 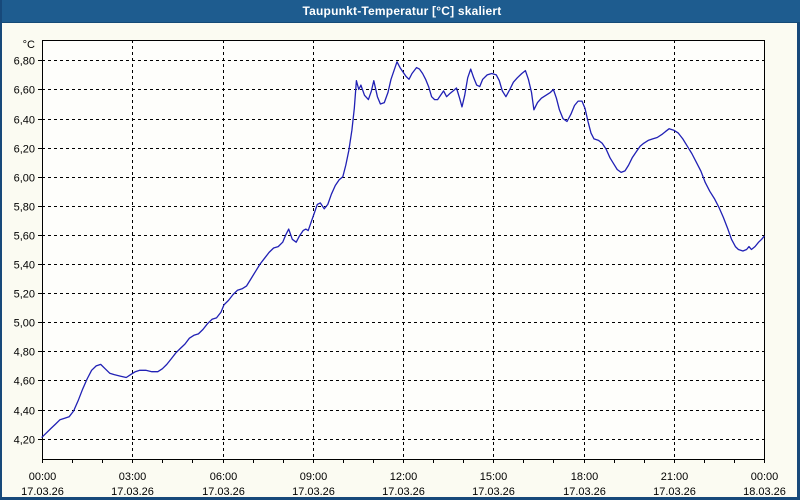 What do you see at coordinates (314, 477) in the screenshot?
I see `x-tick-time-label: 09:00` at bounding box center [314, 477].